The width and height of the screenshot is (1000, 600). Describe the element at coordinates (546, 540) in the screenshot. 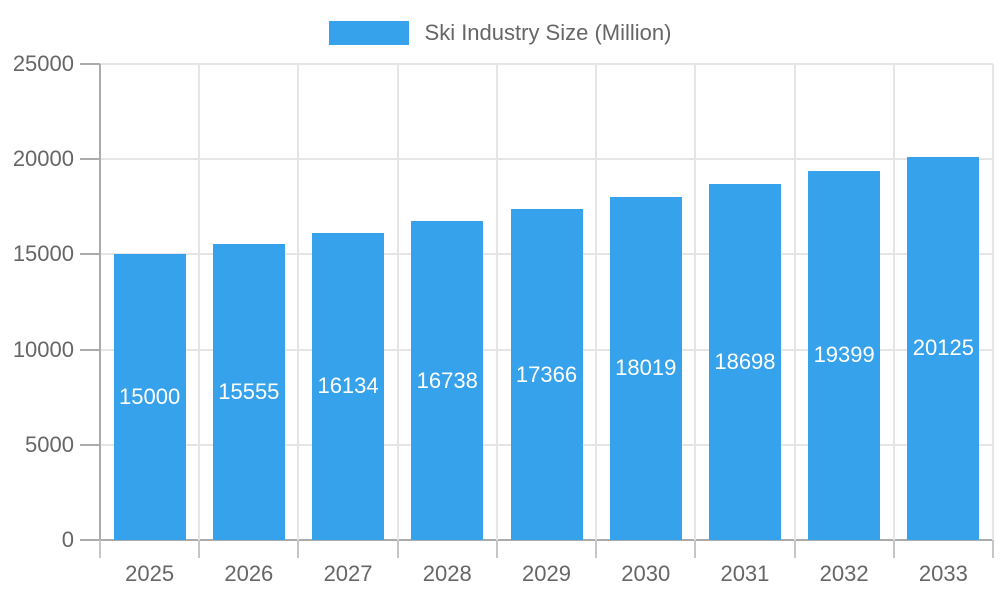

I see `x-axis-baseline` at that location.